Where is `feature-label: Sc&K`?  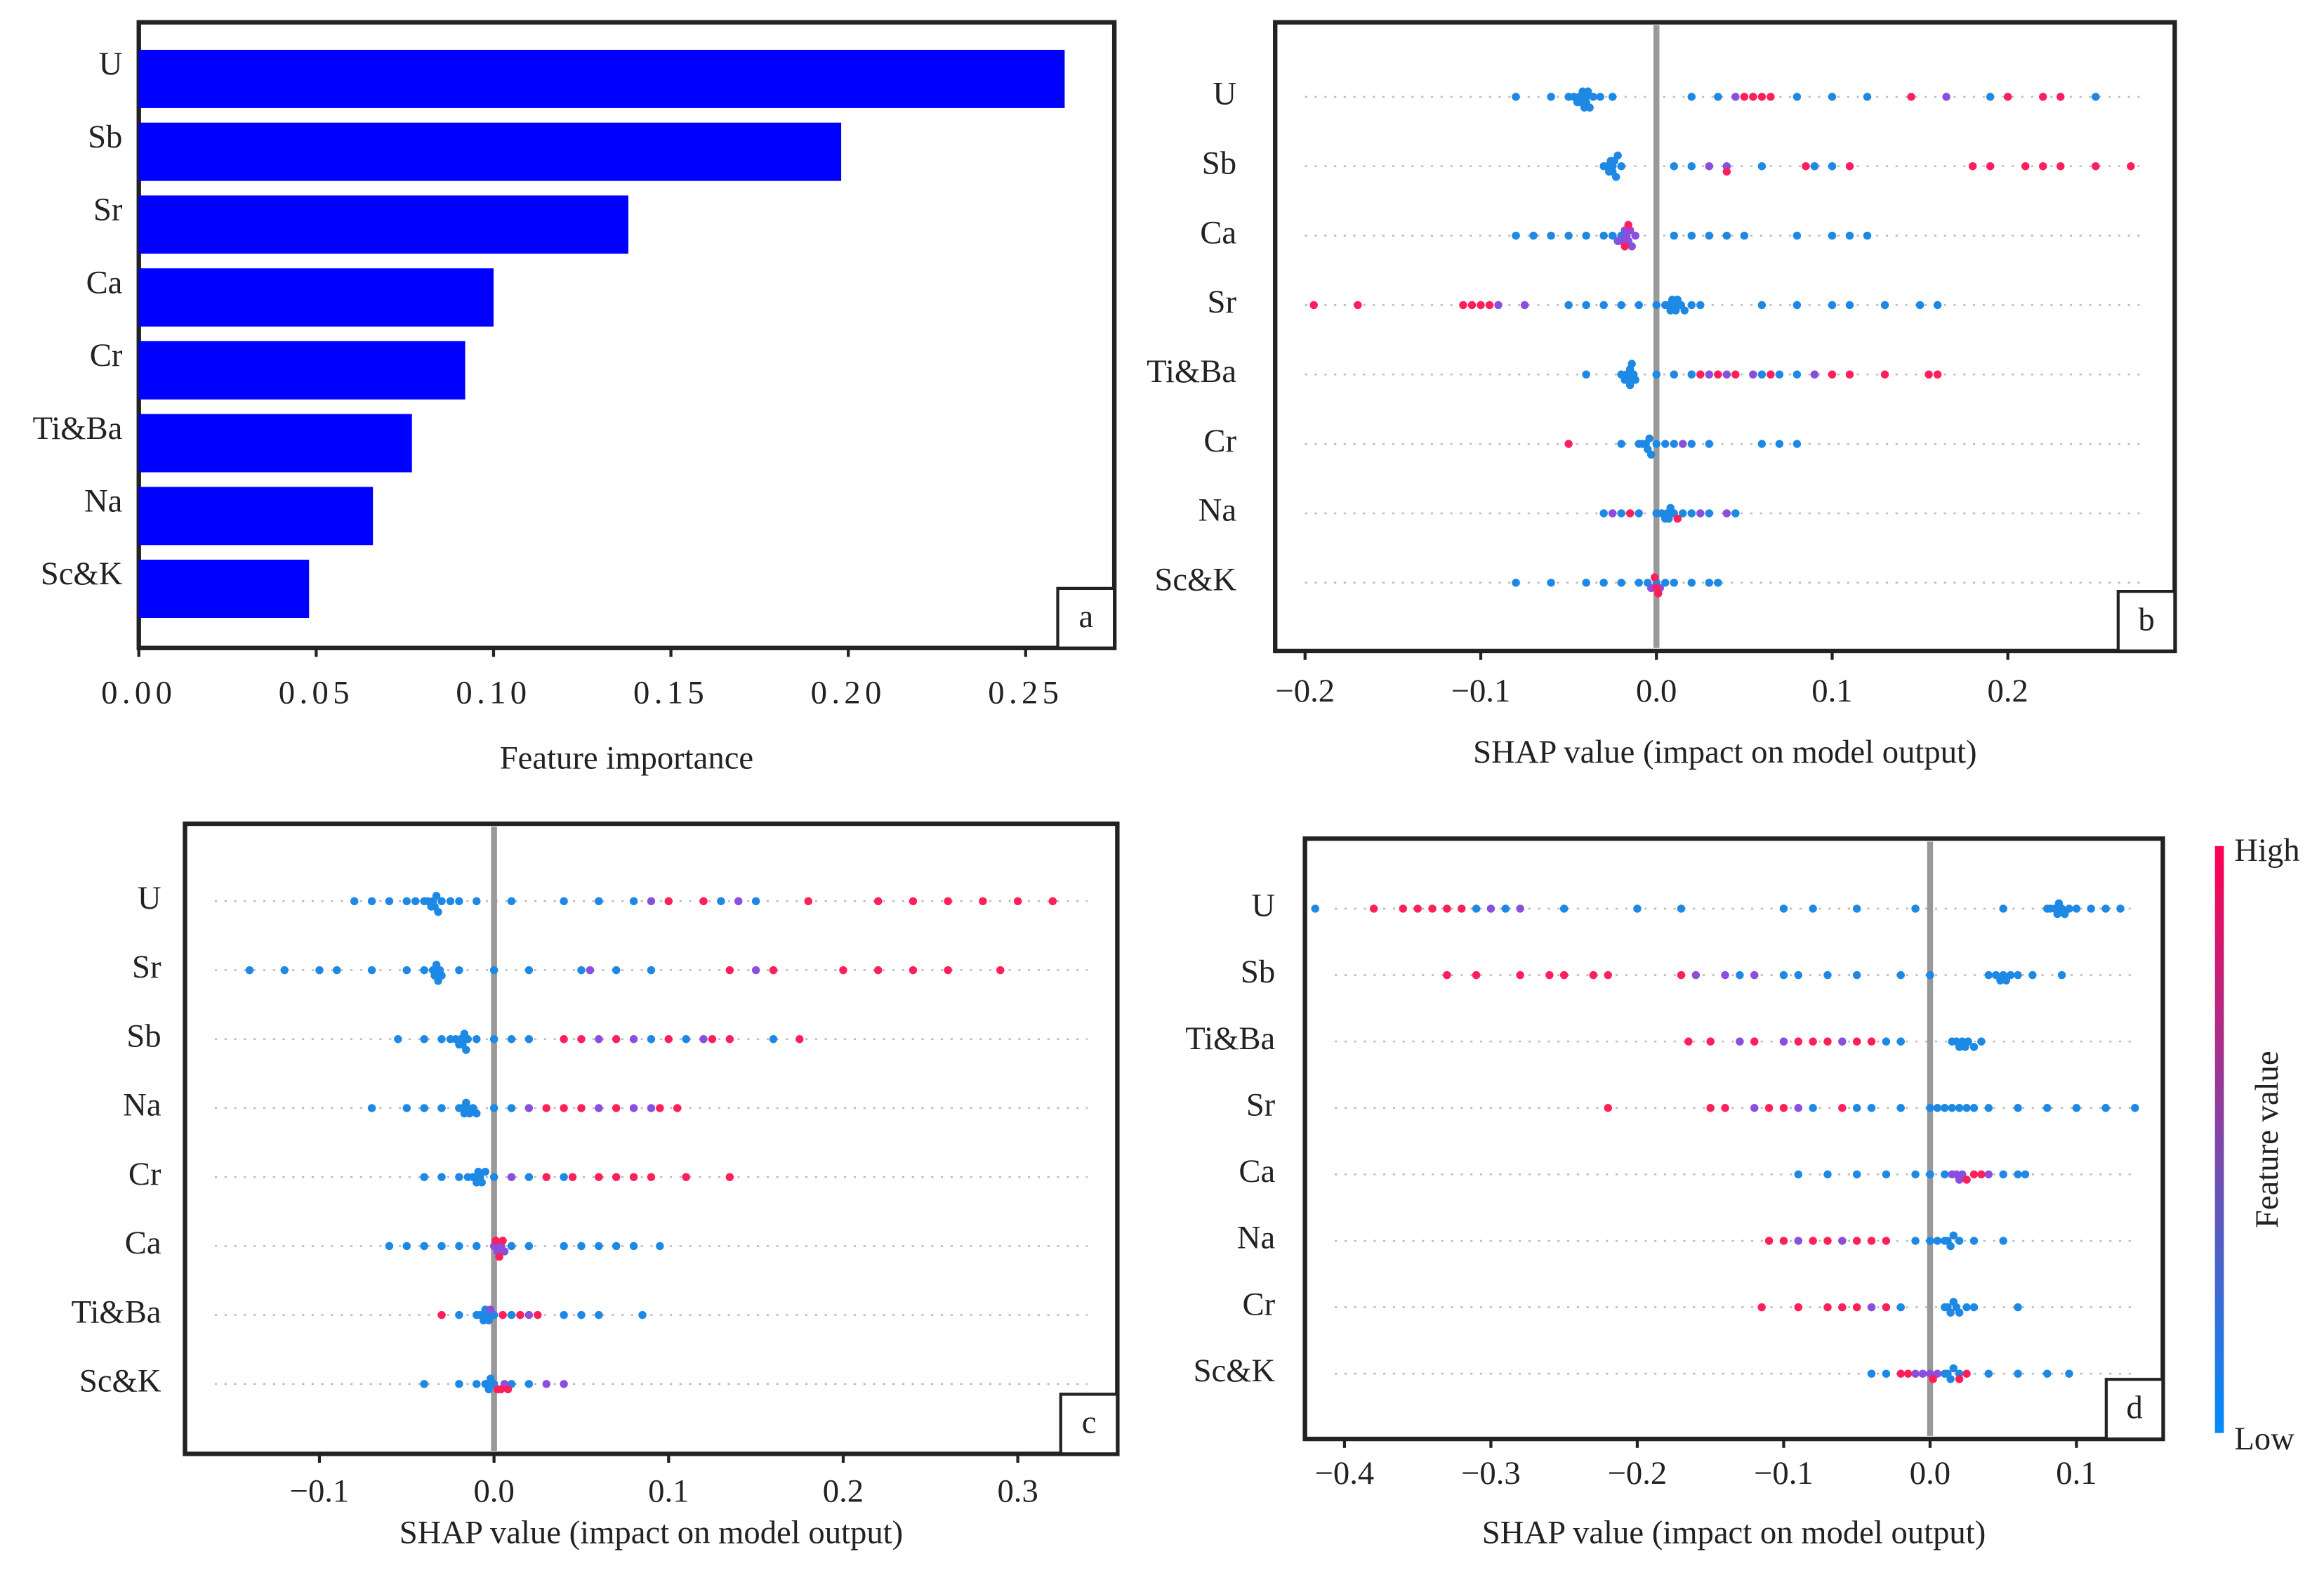 feature-label: Sc&K is located at coordinates (120, 1381).